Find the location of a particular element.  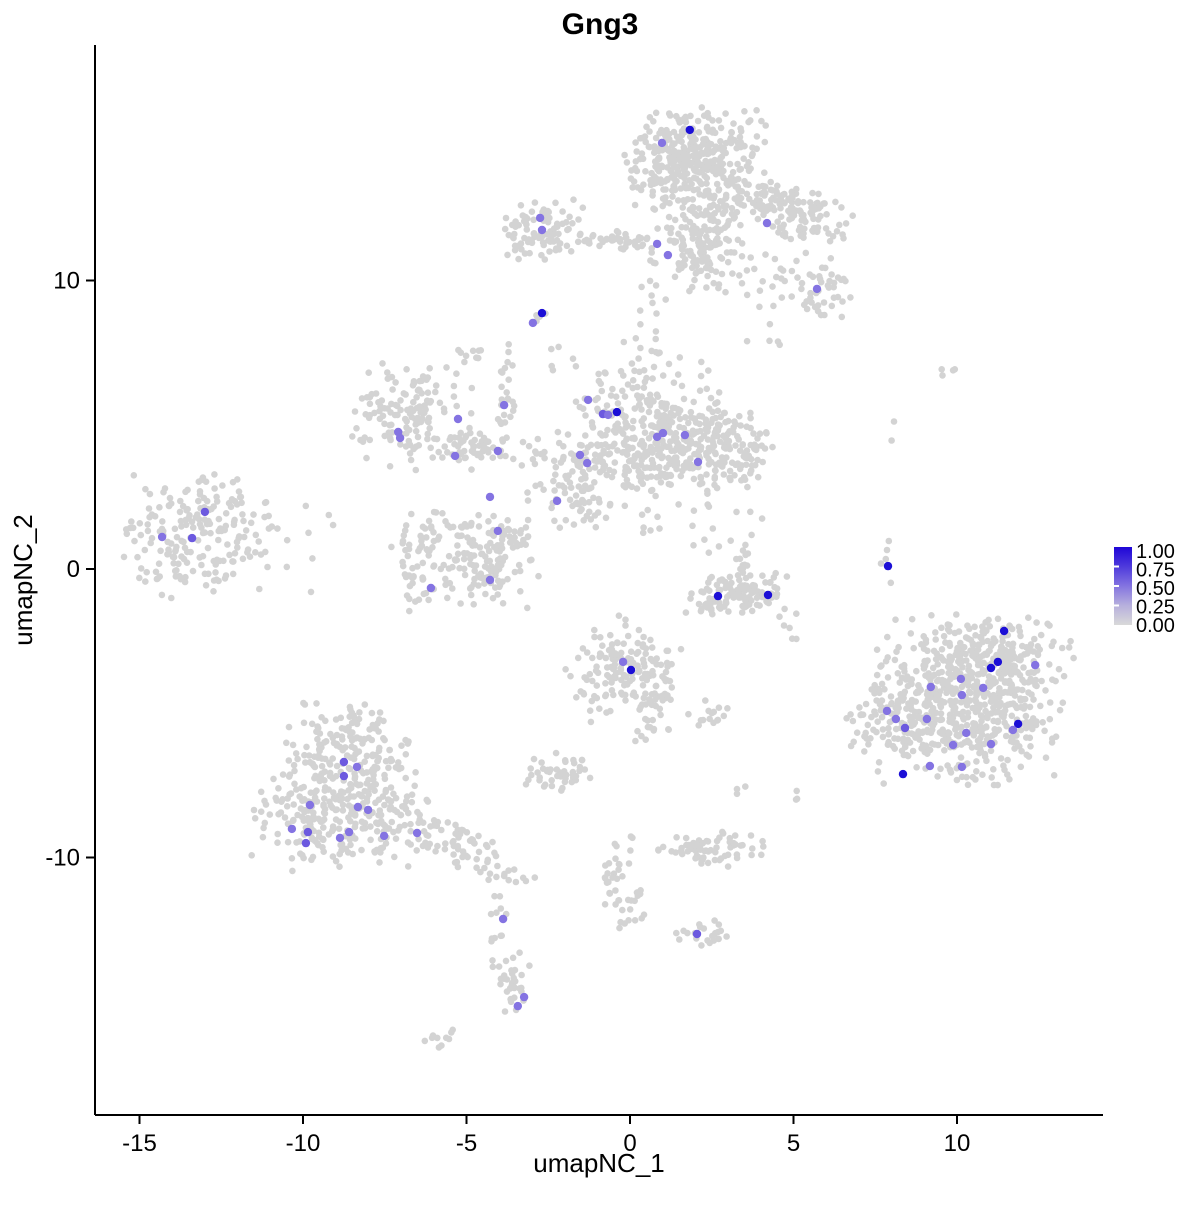

y-axis-ticks: -10 0 10 is located at coordinates (70, 570).